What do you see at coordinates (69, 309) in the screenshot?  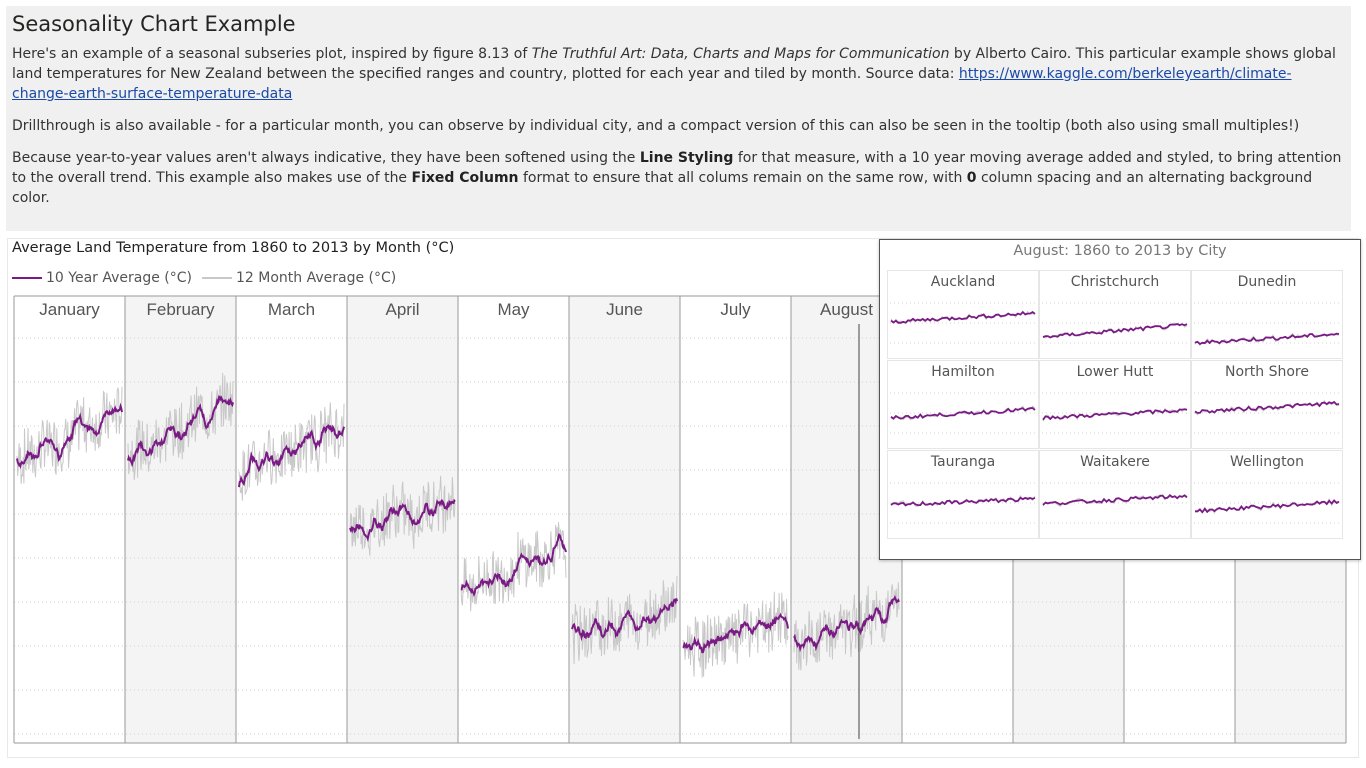 I see `month-label: January` at bounding box center [69, 309].